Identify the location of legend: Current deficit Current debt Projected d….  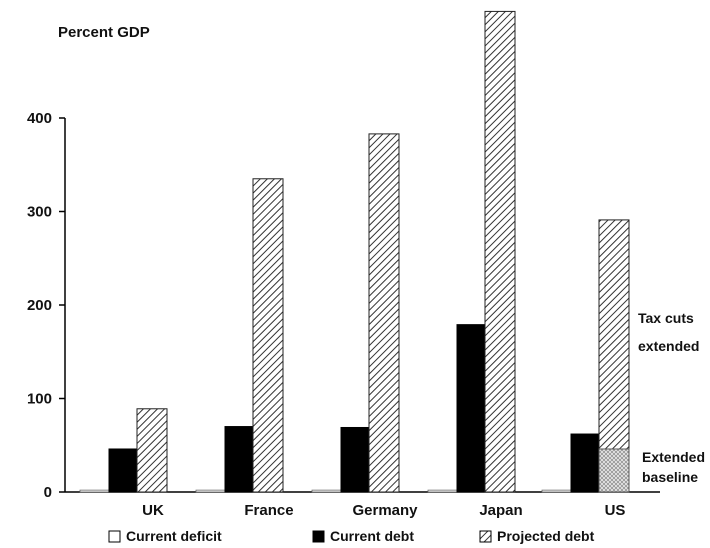
(351, 536).